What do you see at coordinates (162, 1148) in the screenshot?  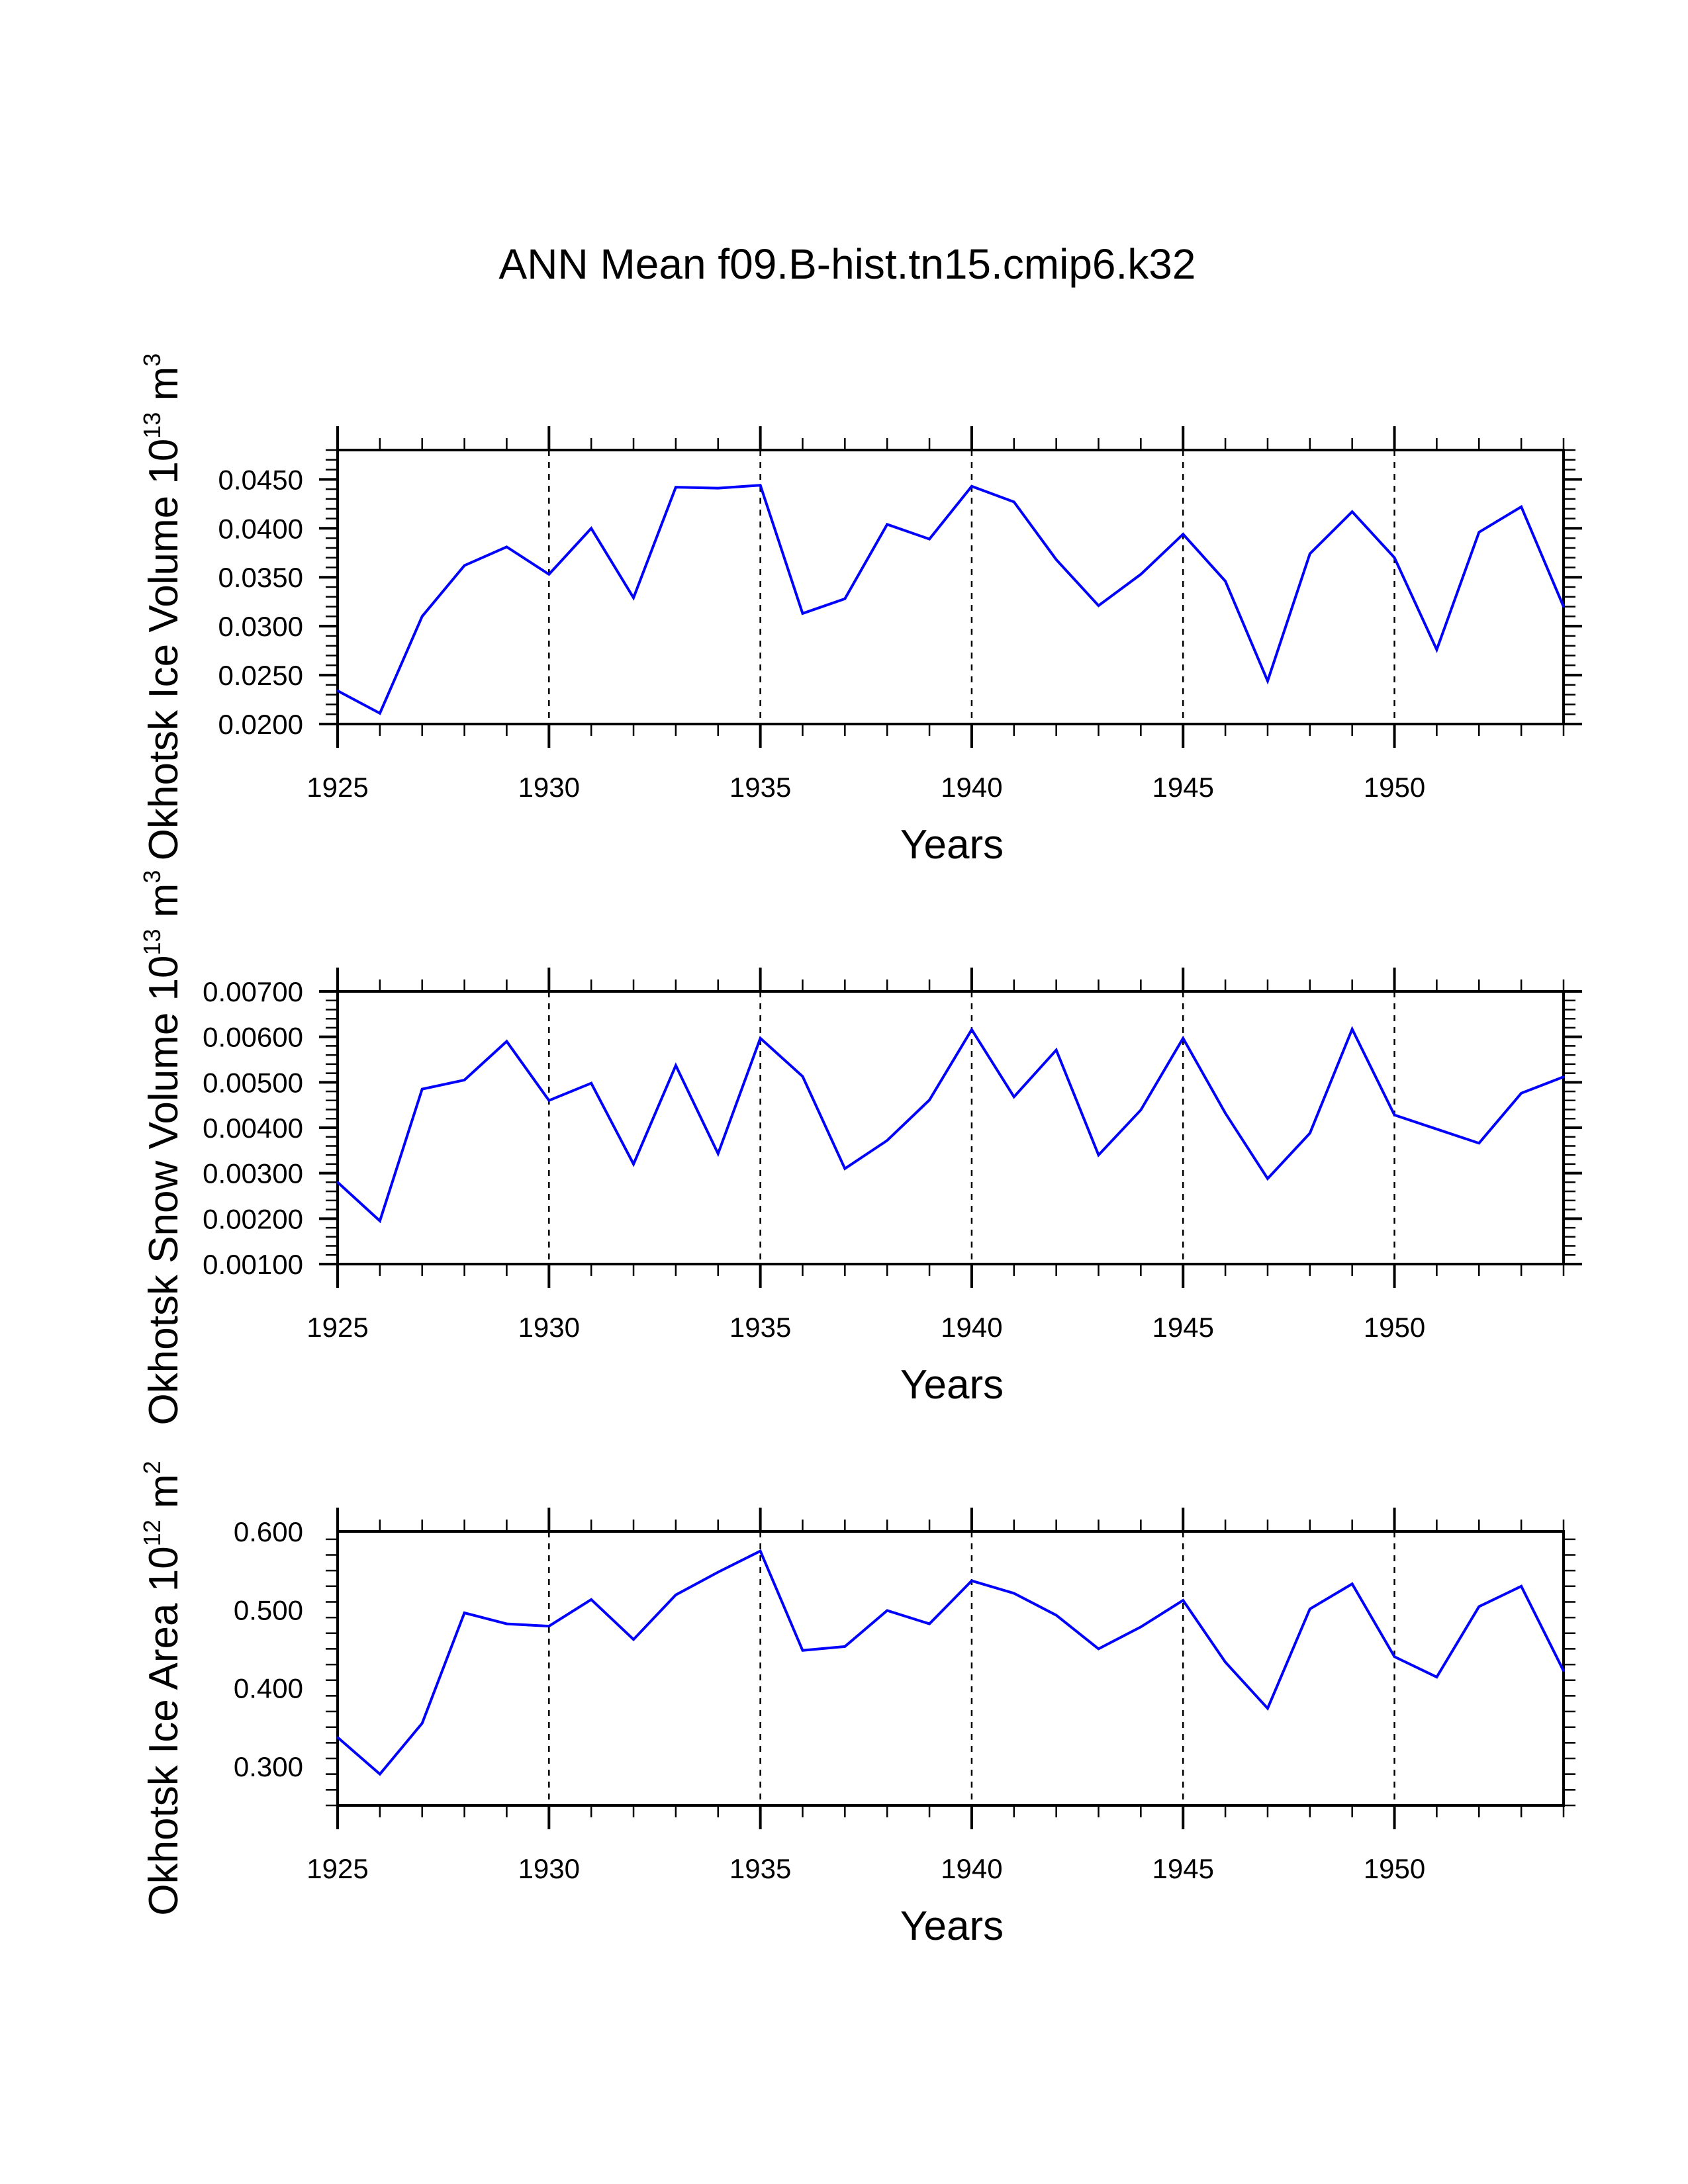 I see `y-axis-title: Okhotsk Snow Volume 1013 m3` at bounding box center [162, 1148].